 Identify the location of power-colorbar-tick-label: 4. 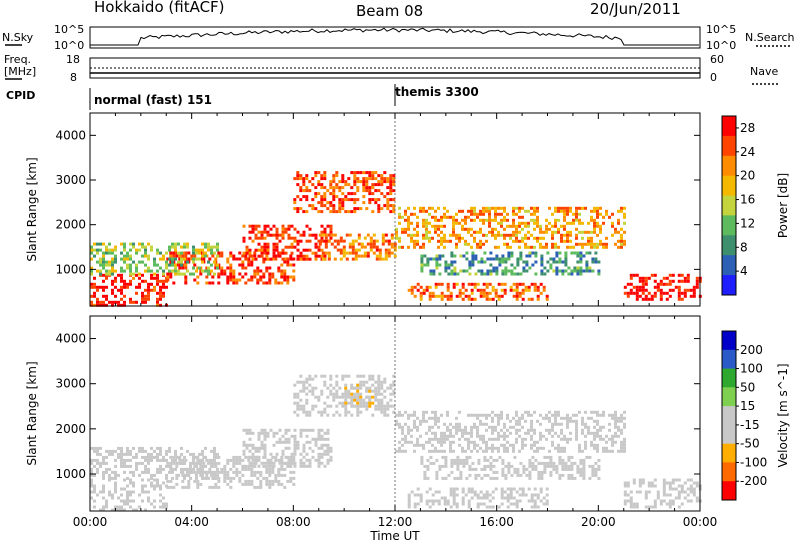
(744, 271).